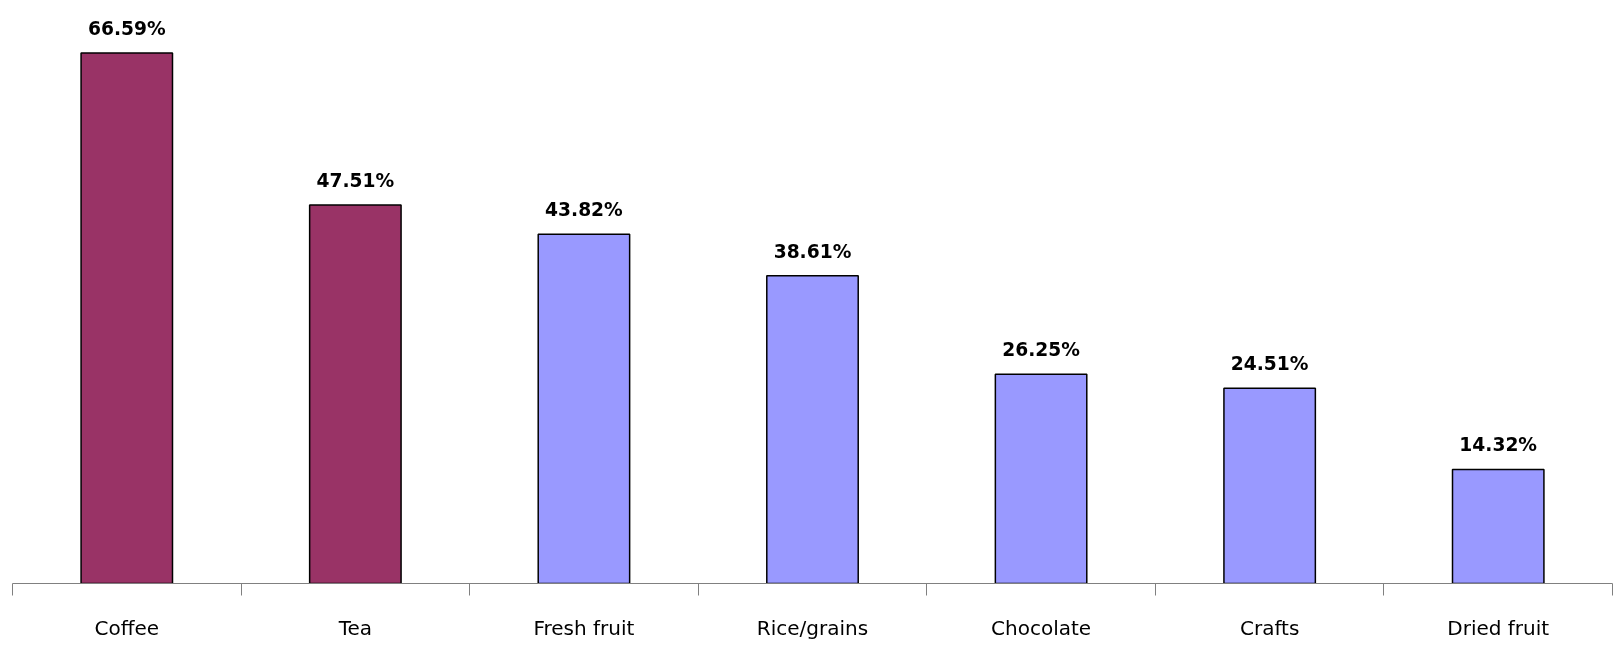  I want to click on x-tick-label: Dried fruit, so click(1498, 627).